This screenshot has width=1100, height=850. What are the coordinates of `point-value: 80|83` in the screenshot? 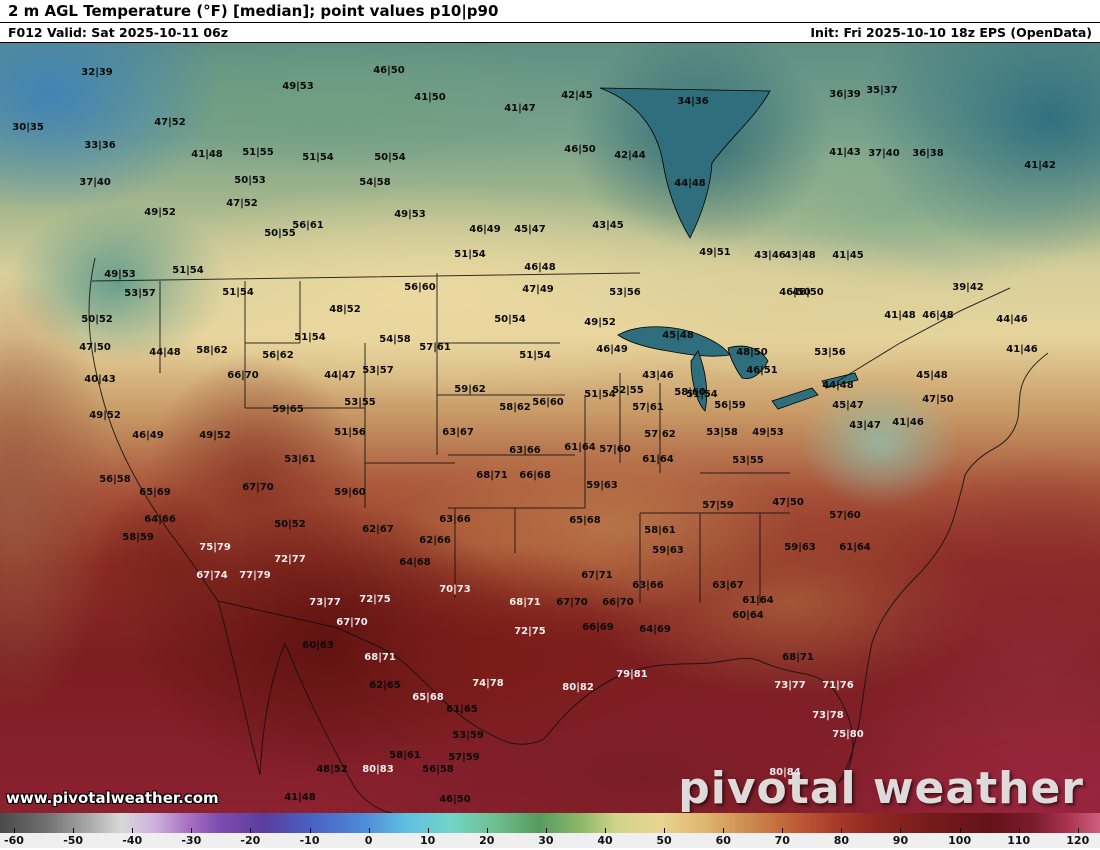 It's located at (378, 770).